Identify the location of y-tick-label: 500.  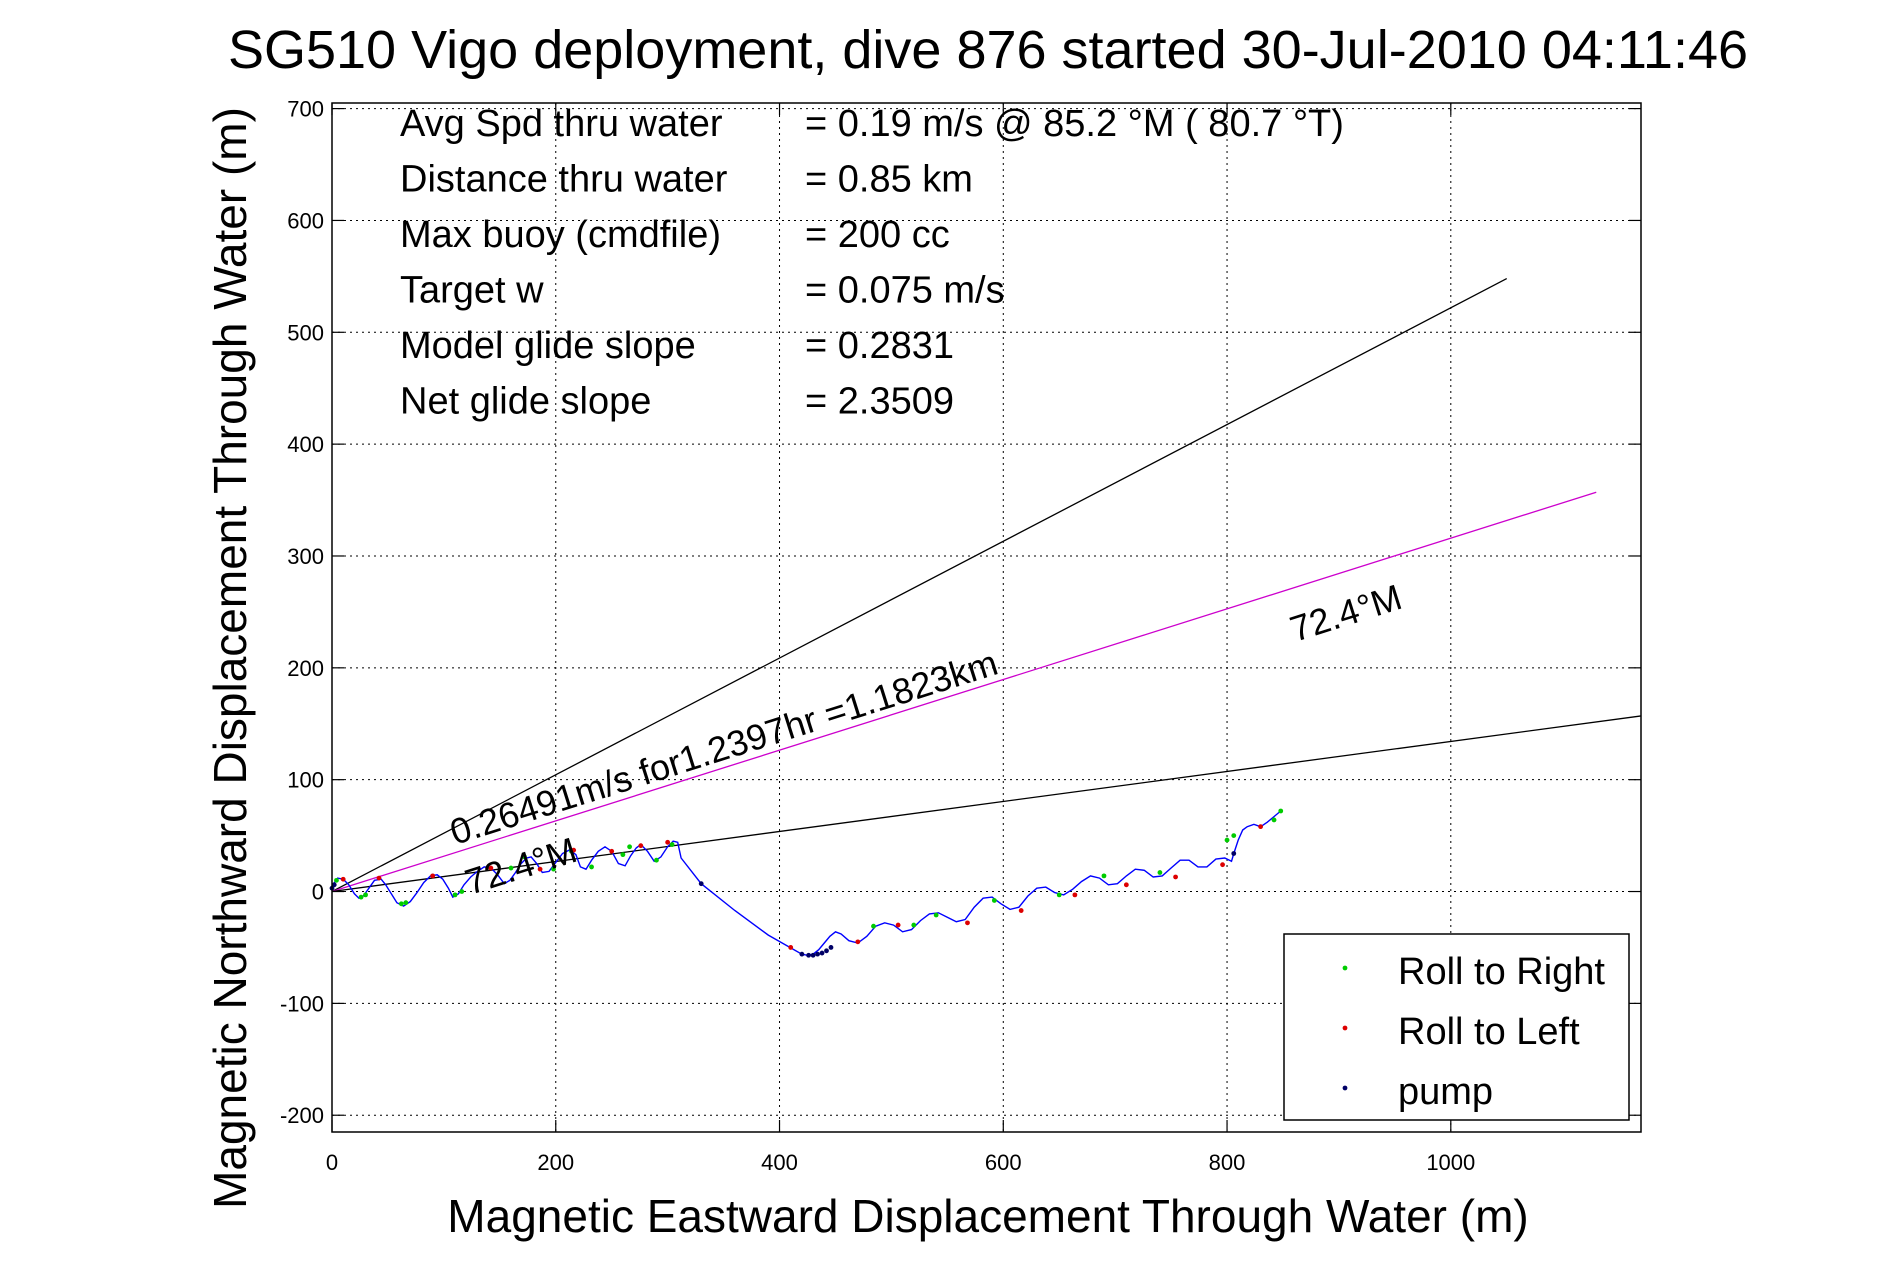
(305, 332).